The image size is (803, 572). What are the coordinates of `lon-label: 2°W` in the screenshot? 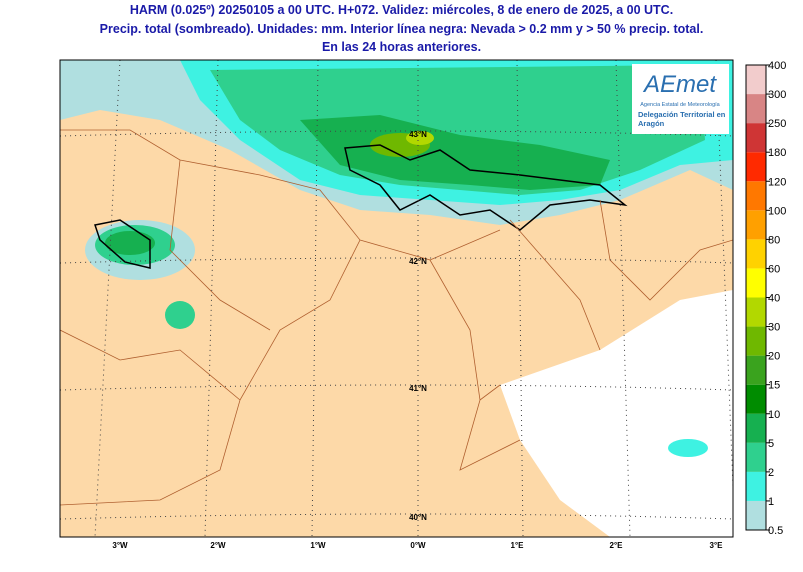 It's located at (218, 545).